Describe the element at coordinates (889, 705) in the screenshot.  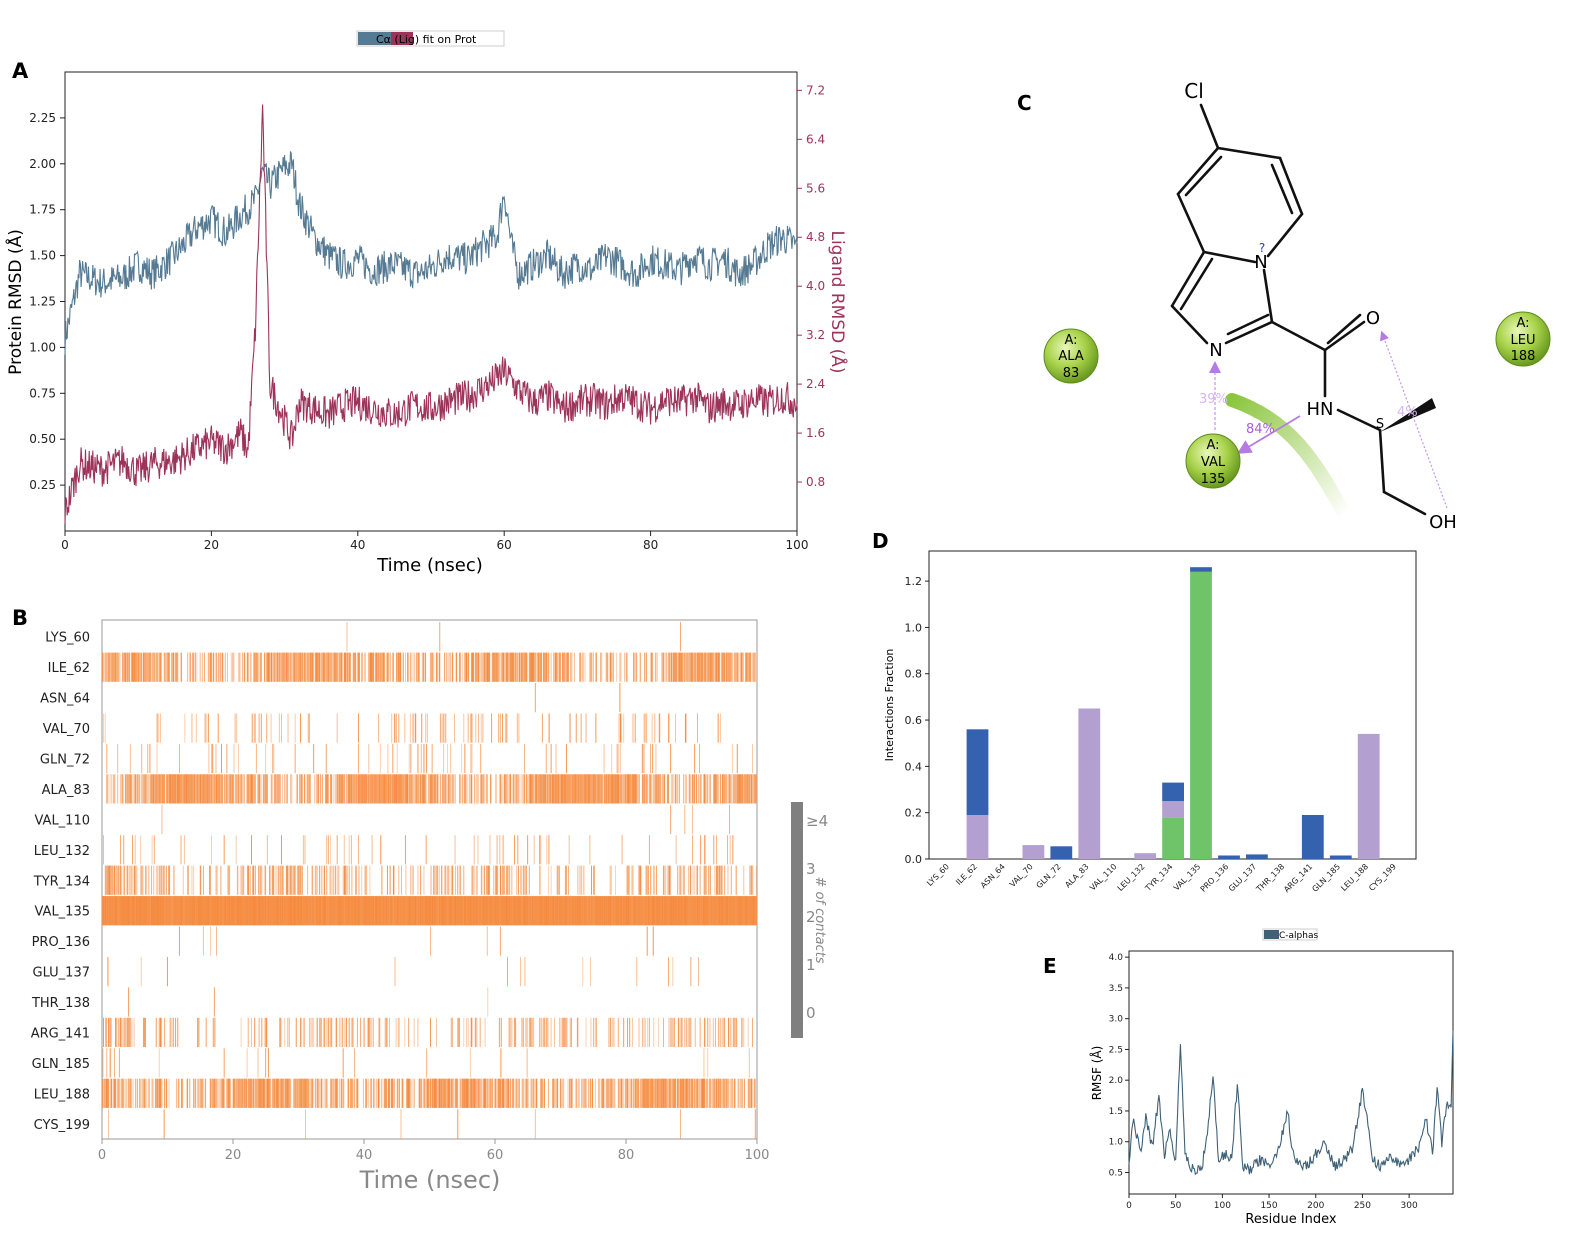
I see `y-axis-label-d: Interactions Fraction` at that location.